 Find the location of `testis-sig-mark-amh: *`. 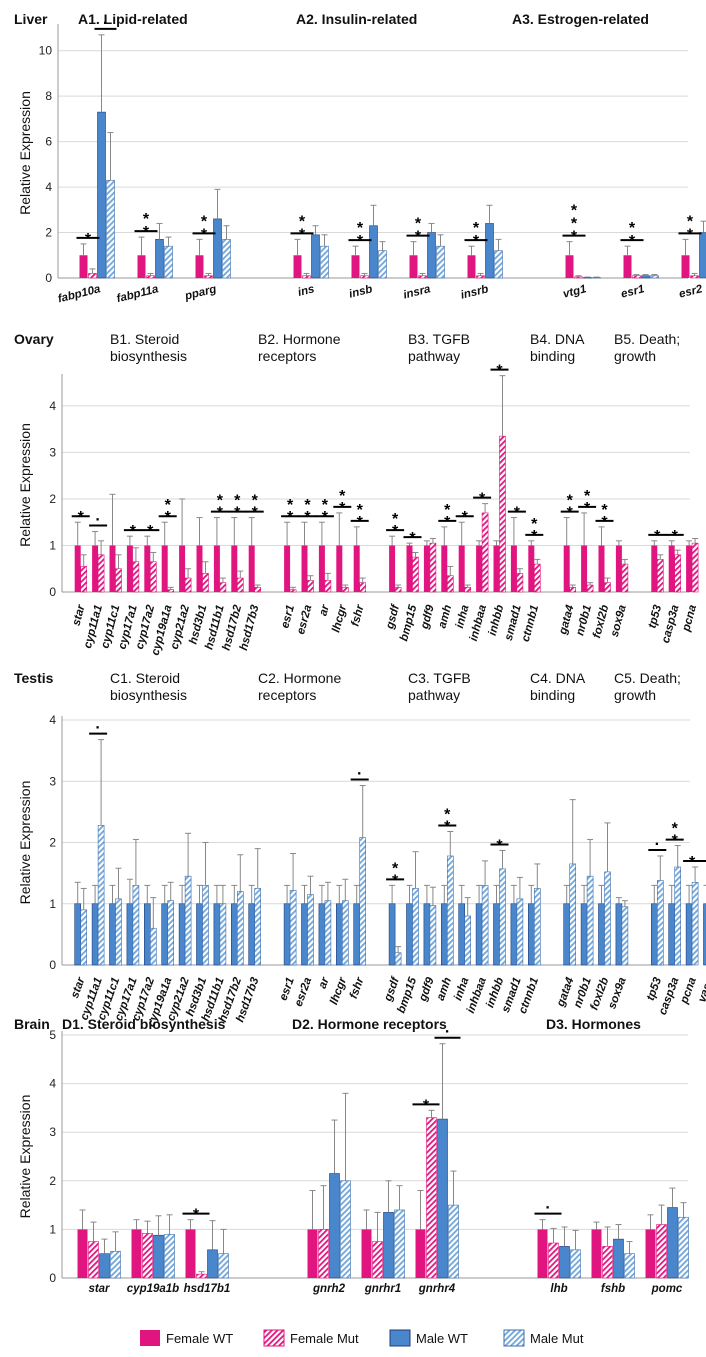

testis-sig-mark-amh: * is located at coordinates (447, 826).